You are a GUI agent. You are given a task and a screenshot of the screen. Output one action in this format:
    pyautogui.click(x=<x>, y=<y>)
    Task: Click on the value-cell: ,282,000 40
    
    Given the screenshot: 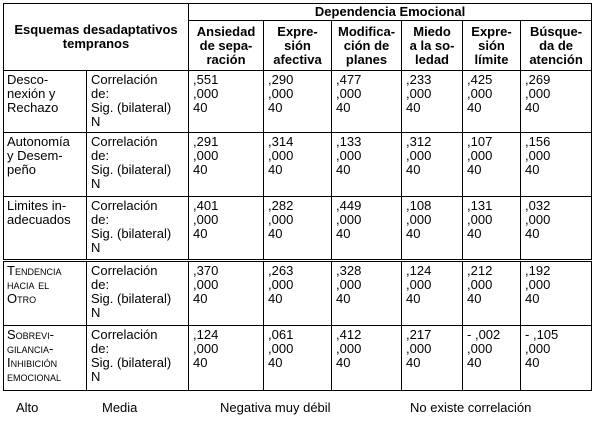 What is the action you would take?
    pyautogui.click(x=298, y=228)
    